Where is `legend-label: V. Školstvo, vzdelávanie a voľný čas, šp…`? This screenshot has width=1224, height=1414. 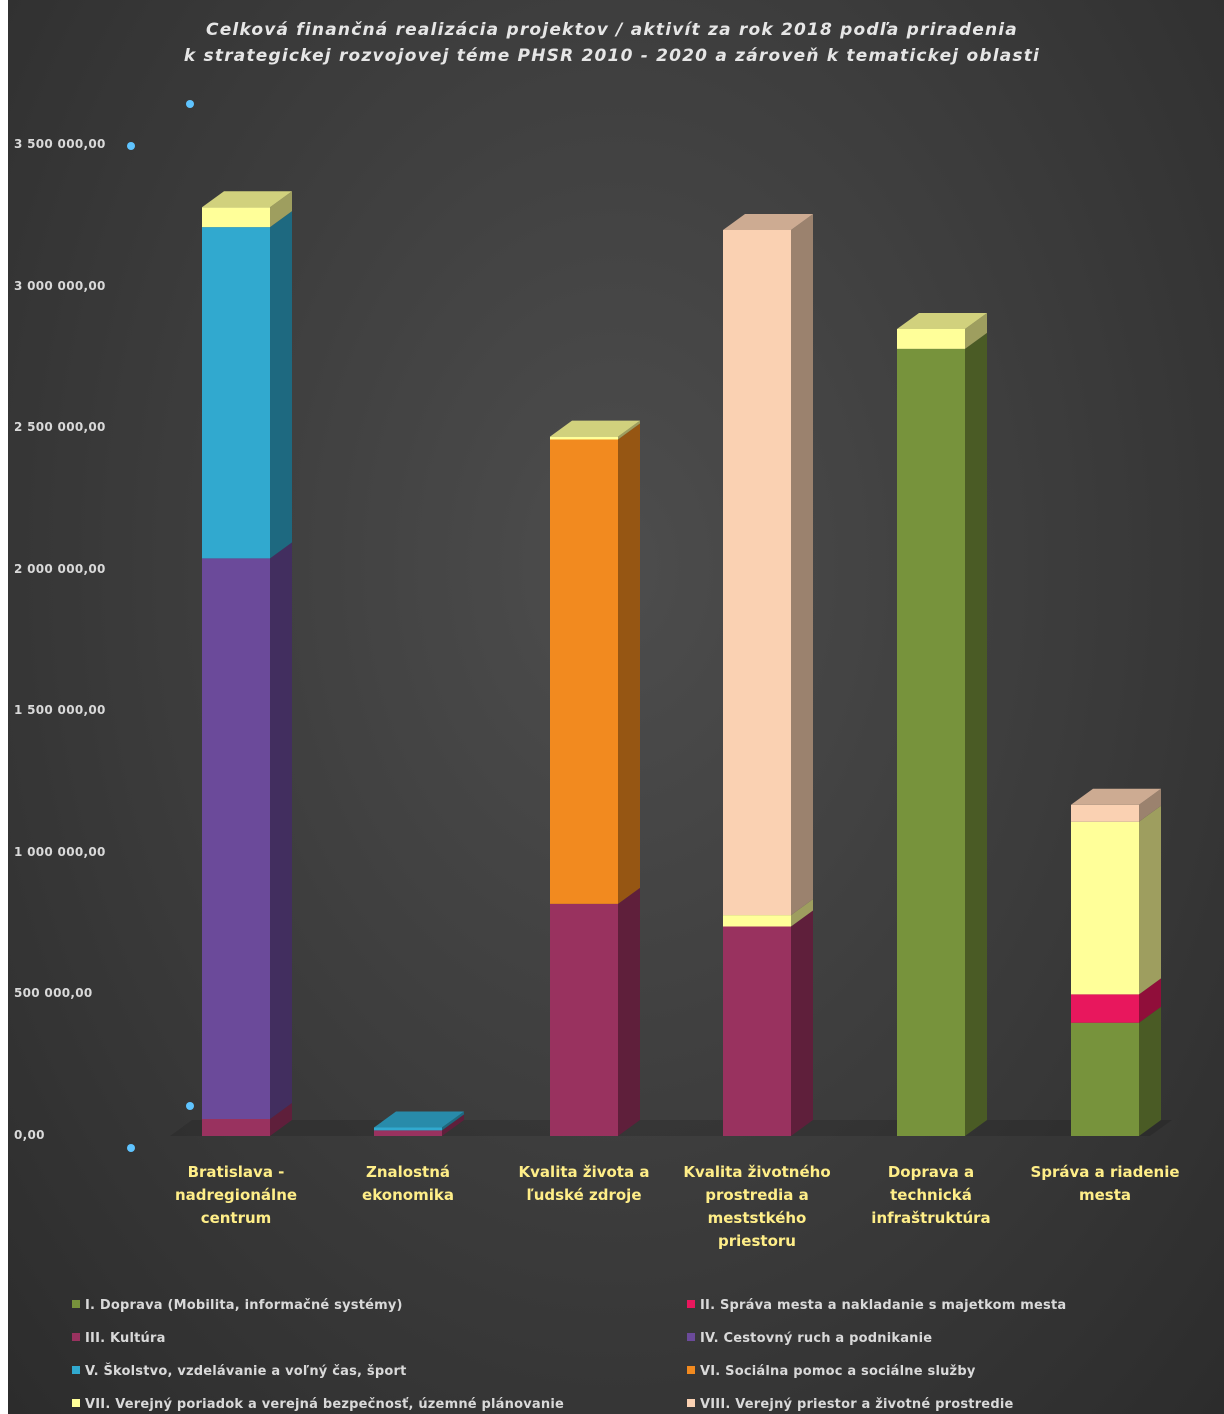 legend-label: V. Školstvo, vzdelávanie a voľný čas, šp… is located at coordinates (245, 1371).